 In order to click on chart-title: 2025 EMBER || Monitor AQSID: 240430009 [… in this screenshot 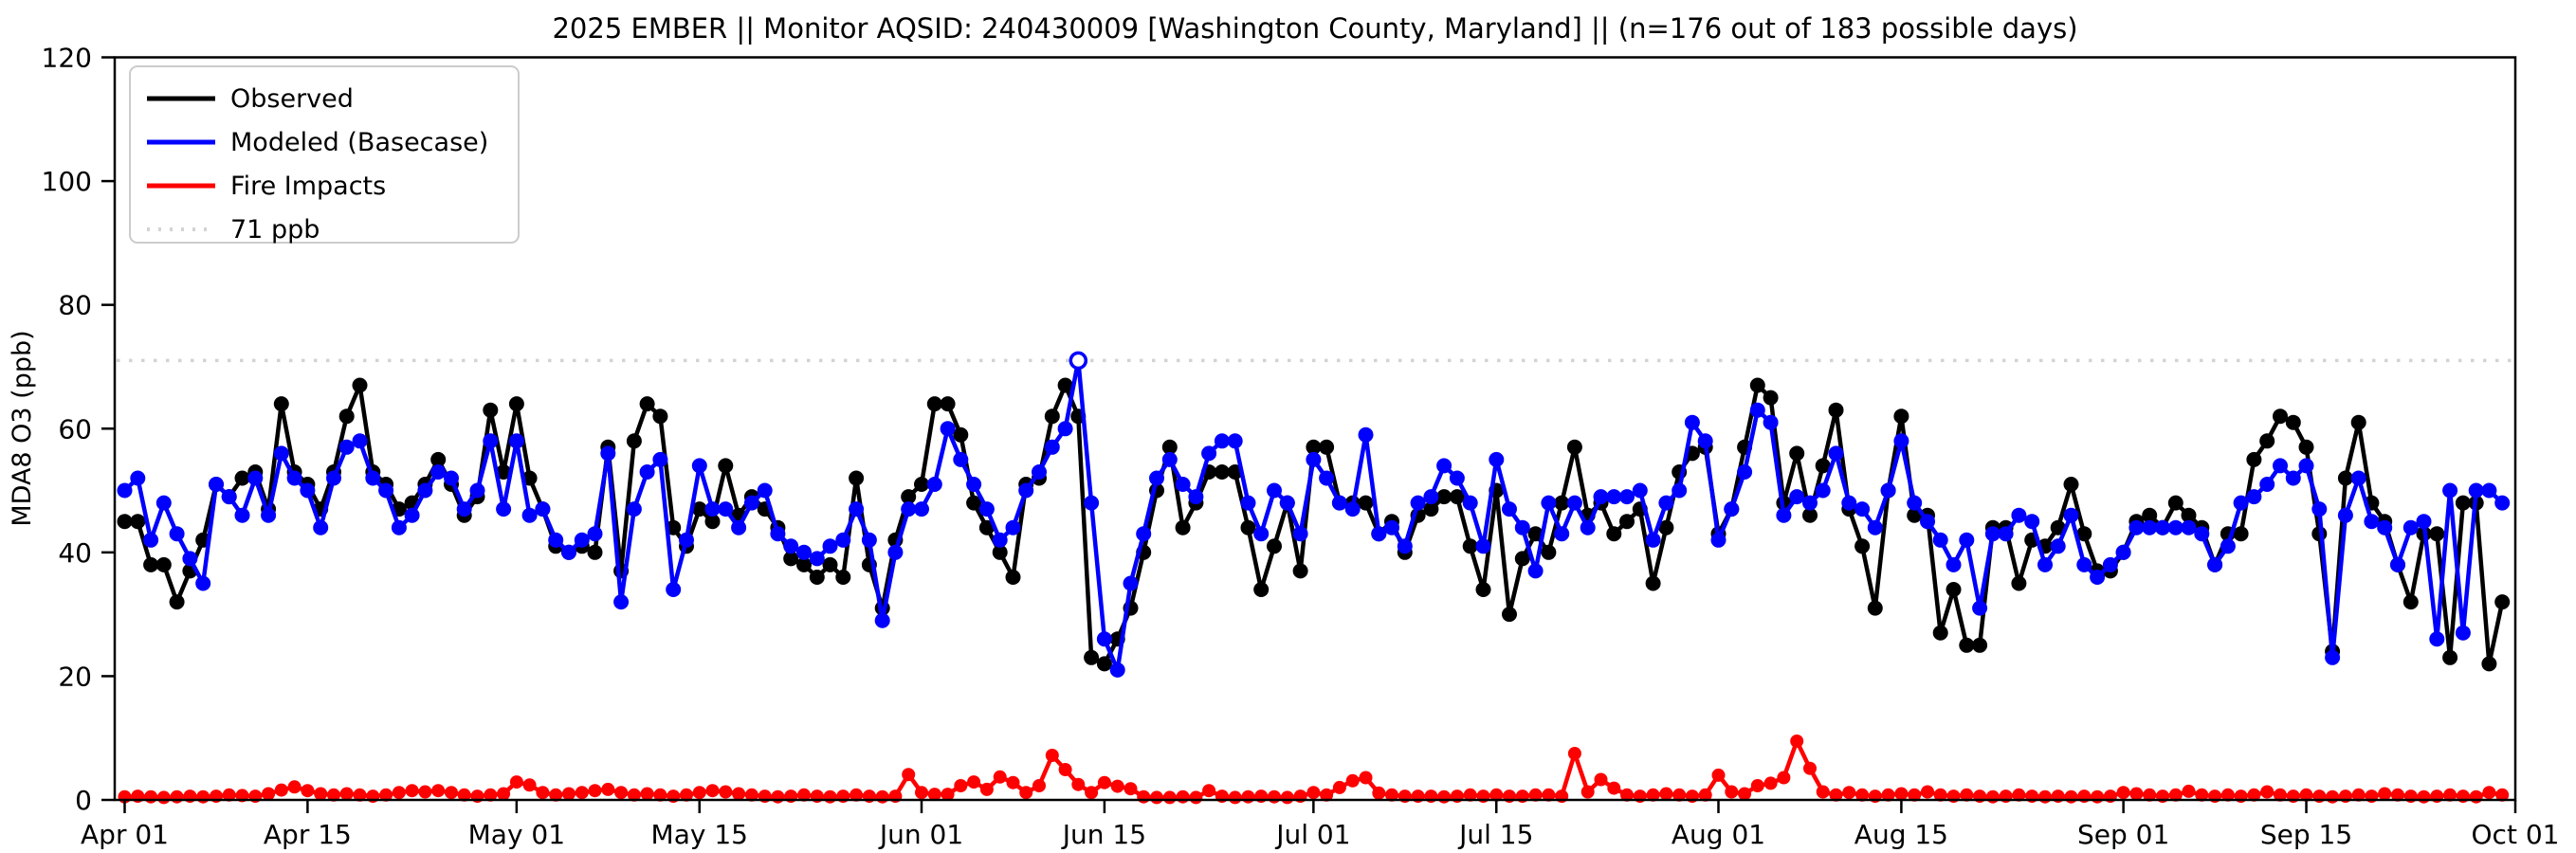, I will do `click(1314, 28)`.